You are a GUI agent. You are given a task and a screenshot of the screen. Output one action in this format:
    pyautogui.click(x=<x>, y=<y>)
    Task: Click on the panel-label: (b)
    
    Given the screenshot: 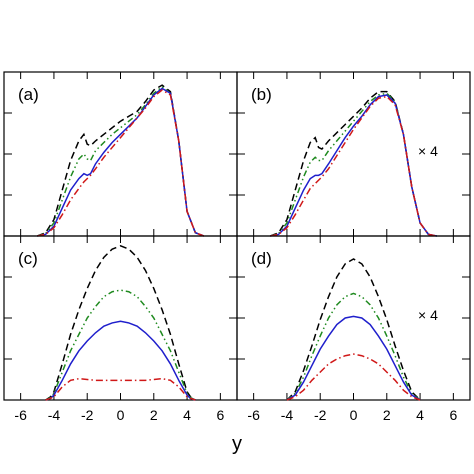 What is the action you would take?
    pyautogui.click(x=261, y=94)
    